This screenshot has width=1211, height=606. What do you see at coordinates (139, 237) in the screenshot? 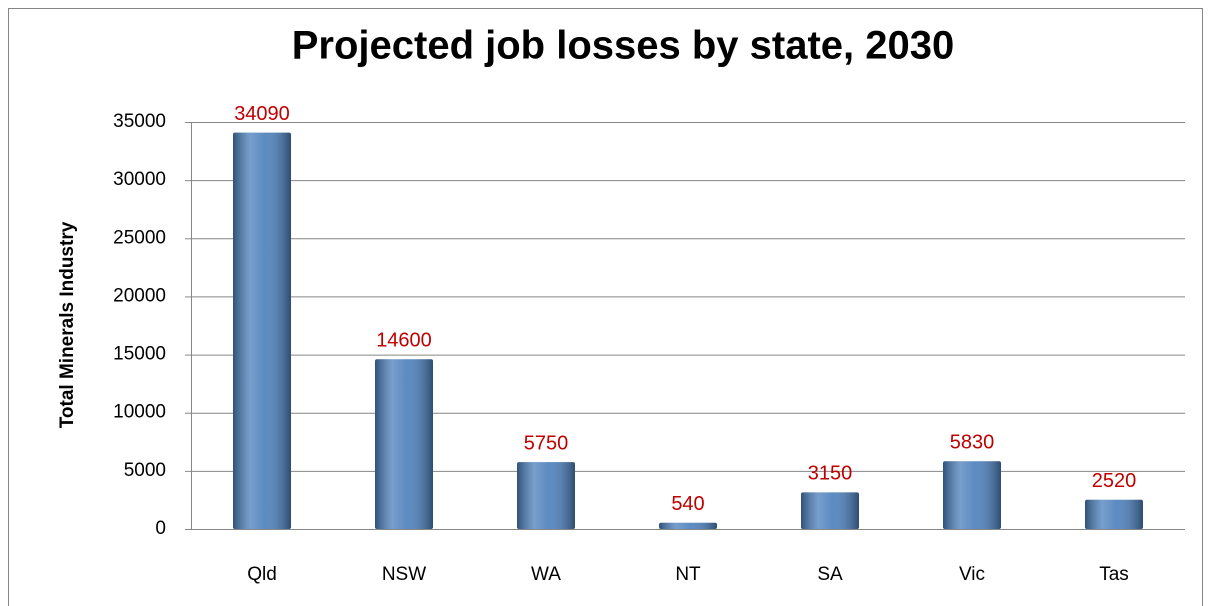
I see `y-tick-label: 25000` at bounding box center [139, 237].